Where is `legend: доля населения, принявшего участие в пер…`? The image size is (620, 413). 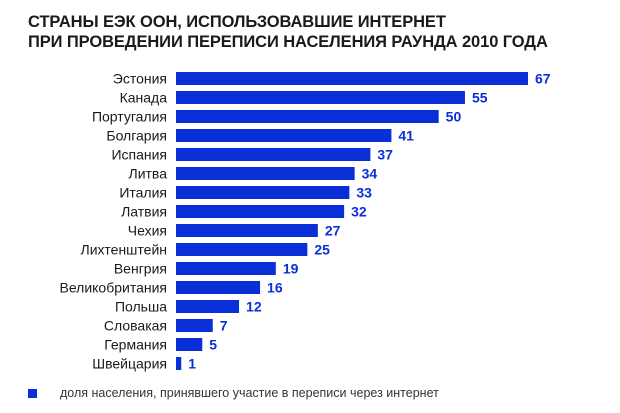
legend: доля населения, принявшего участие в пер… is located at coordinates (233, 393).